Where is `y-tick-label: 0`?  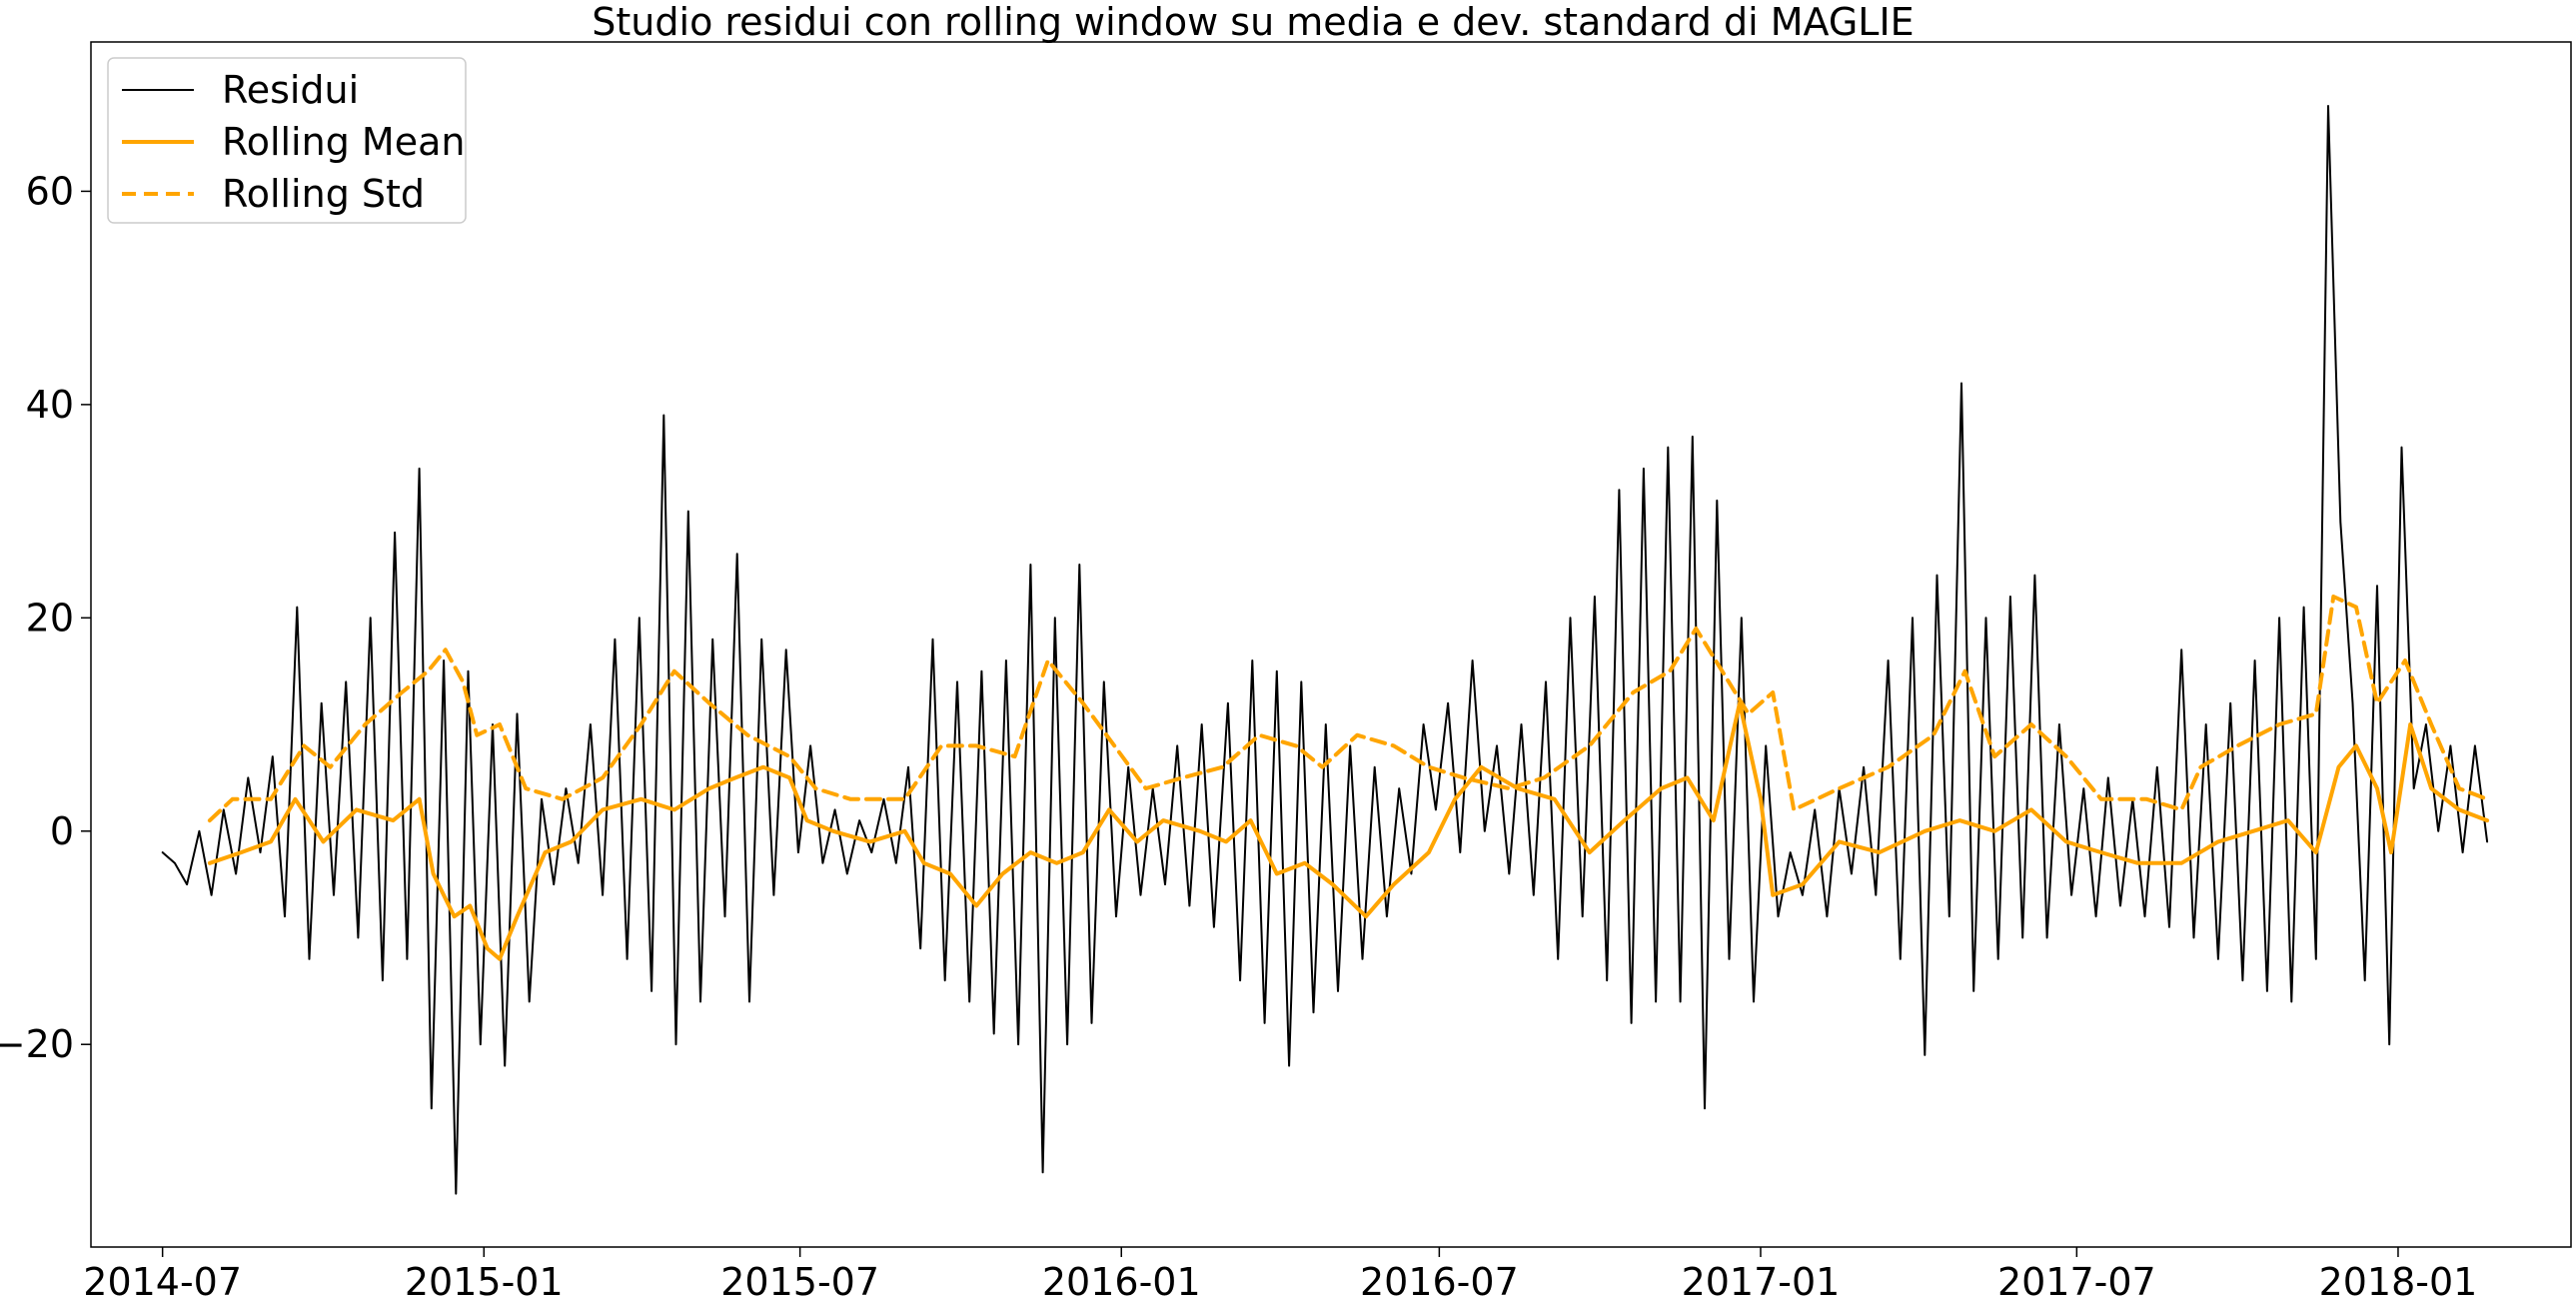 y-tick-label: 0 is located at coordinates (62, 831).